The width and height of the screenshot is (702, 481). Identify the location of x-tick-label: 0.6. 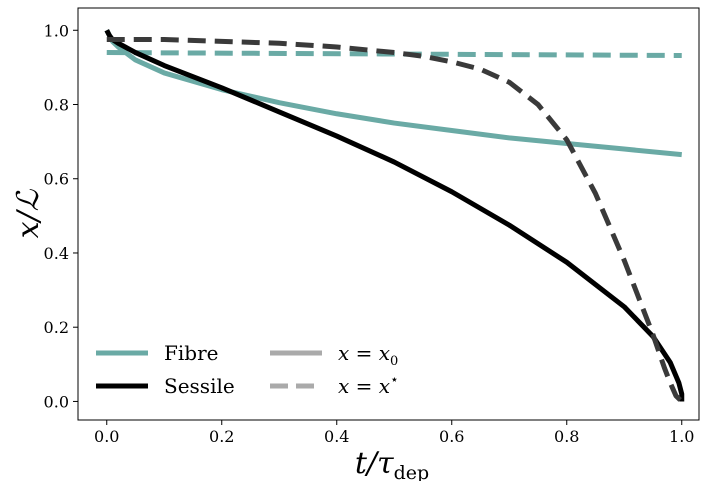
(451, 436).